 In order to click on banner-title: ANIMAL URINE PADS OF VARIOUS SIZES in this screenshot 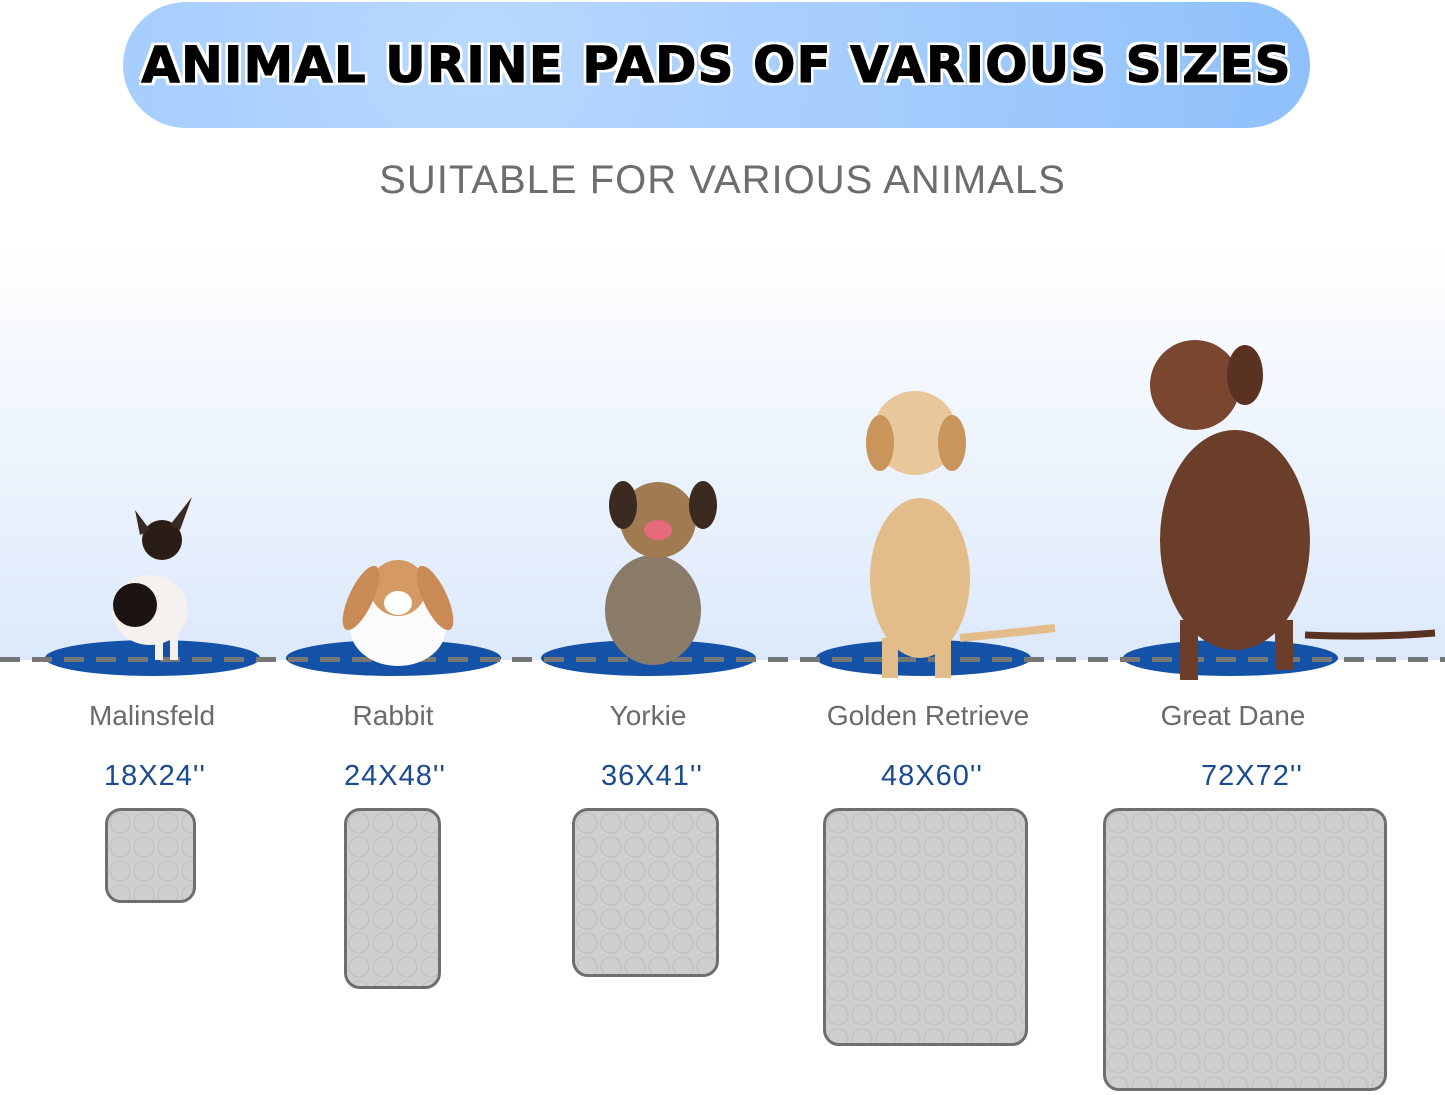, I will do `click(716, 65)`.